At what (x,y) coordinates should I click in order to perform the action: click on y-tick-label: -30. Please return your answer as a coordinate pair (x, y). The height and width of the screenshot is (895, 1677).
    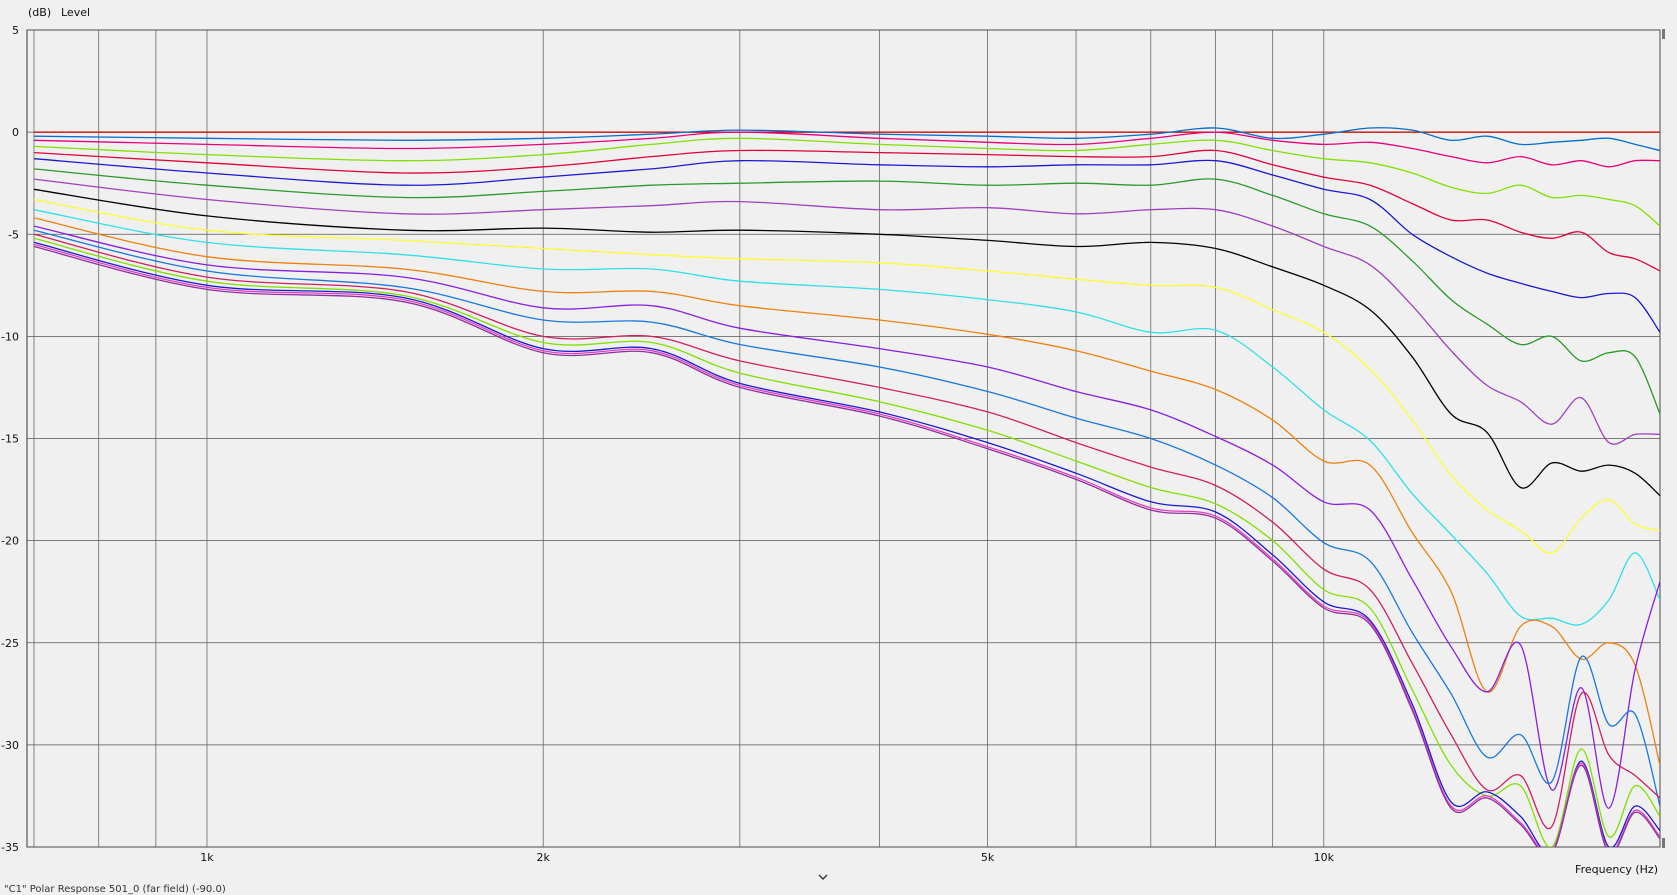
    Looking at the image, I should click on (10, 745).